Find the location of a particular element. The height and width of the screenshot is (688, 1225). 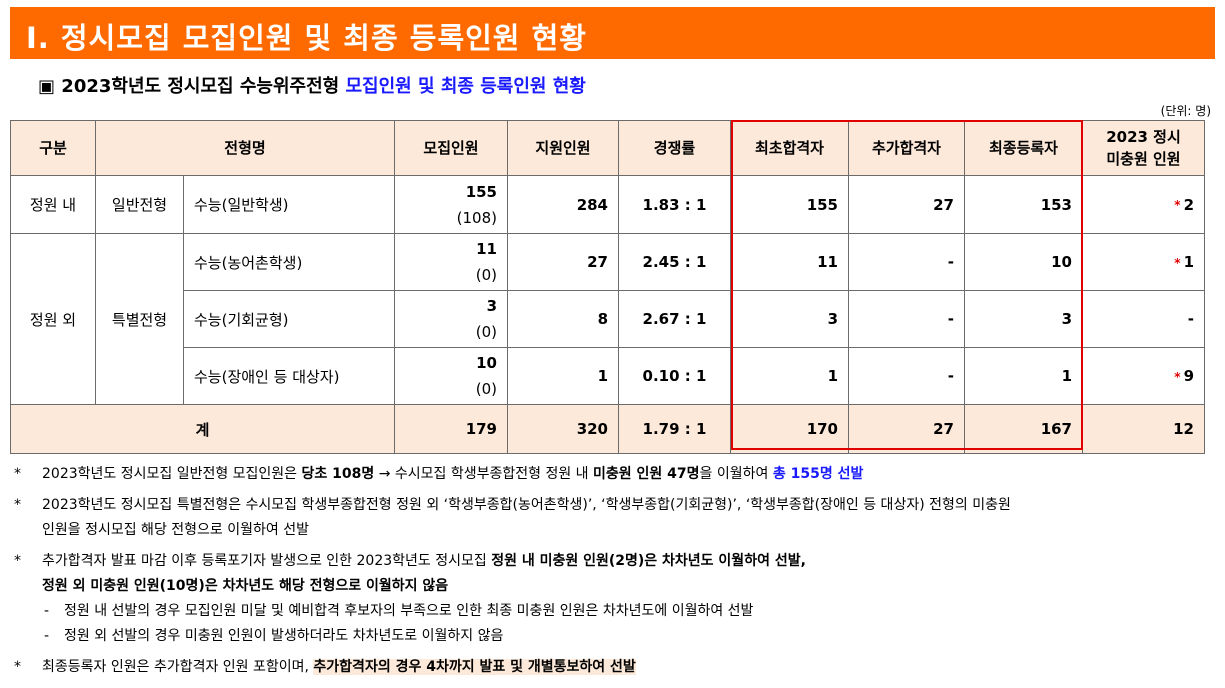

unfilled-cell: * 9 is located at coordinates (1143, 376).